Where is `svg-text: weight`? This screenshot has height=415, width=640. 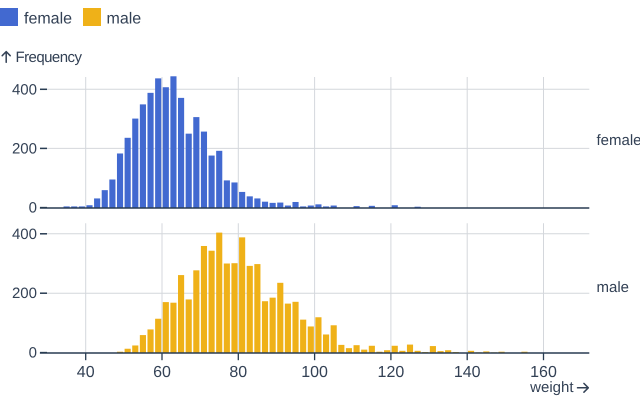
svg-text: weight is located at coordinates (551, 387).